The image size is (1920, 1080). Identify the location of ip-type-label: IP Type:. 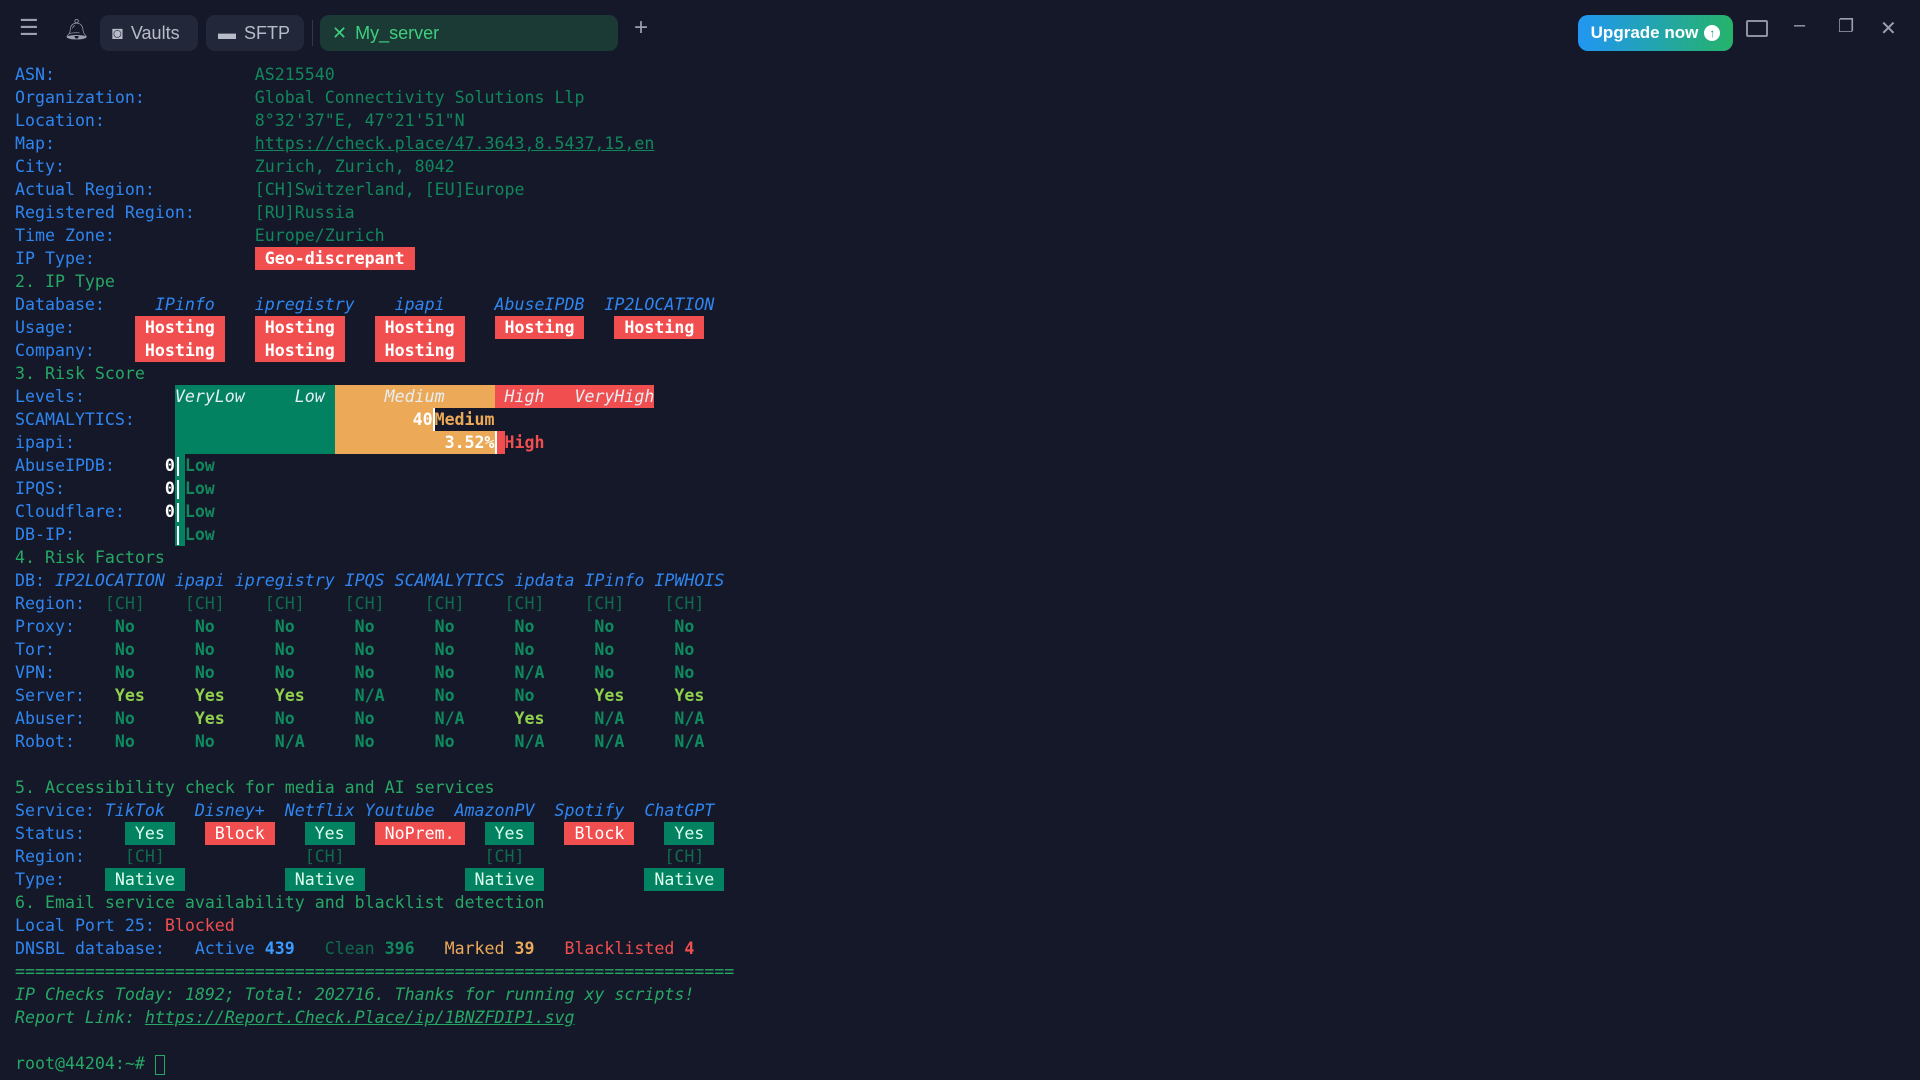
(55, 258).